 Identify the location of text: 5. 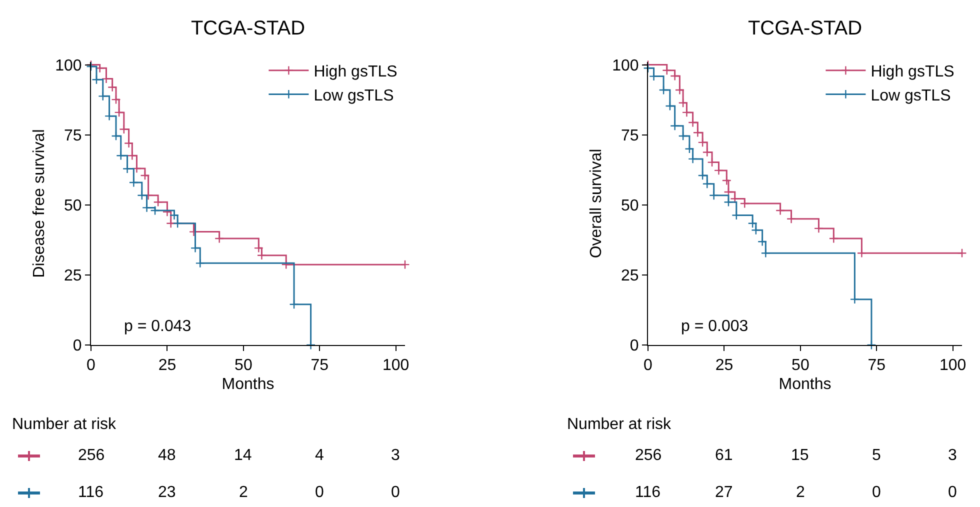
(876, 455).